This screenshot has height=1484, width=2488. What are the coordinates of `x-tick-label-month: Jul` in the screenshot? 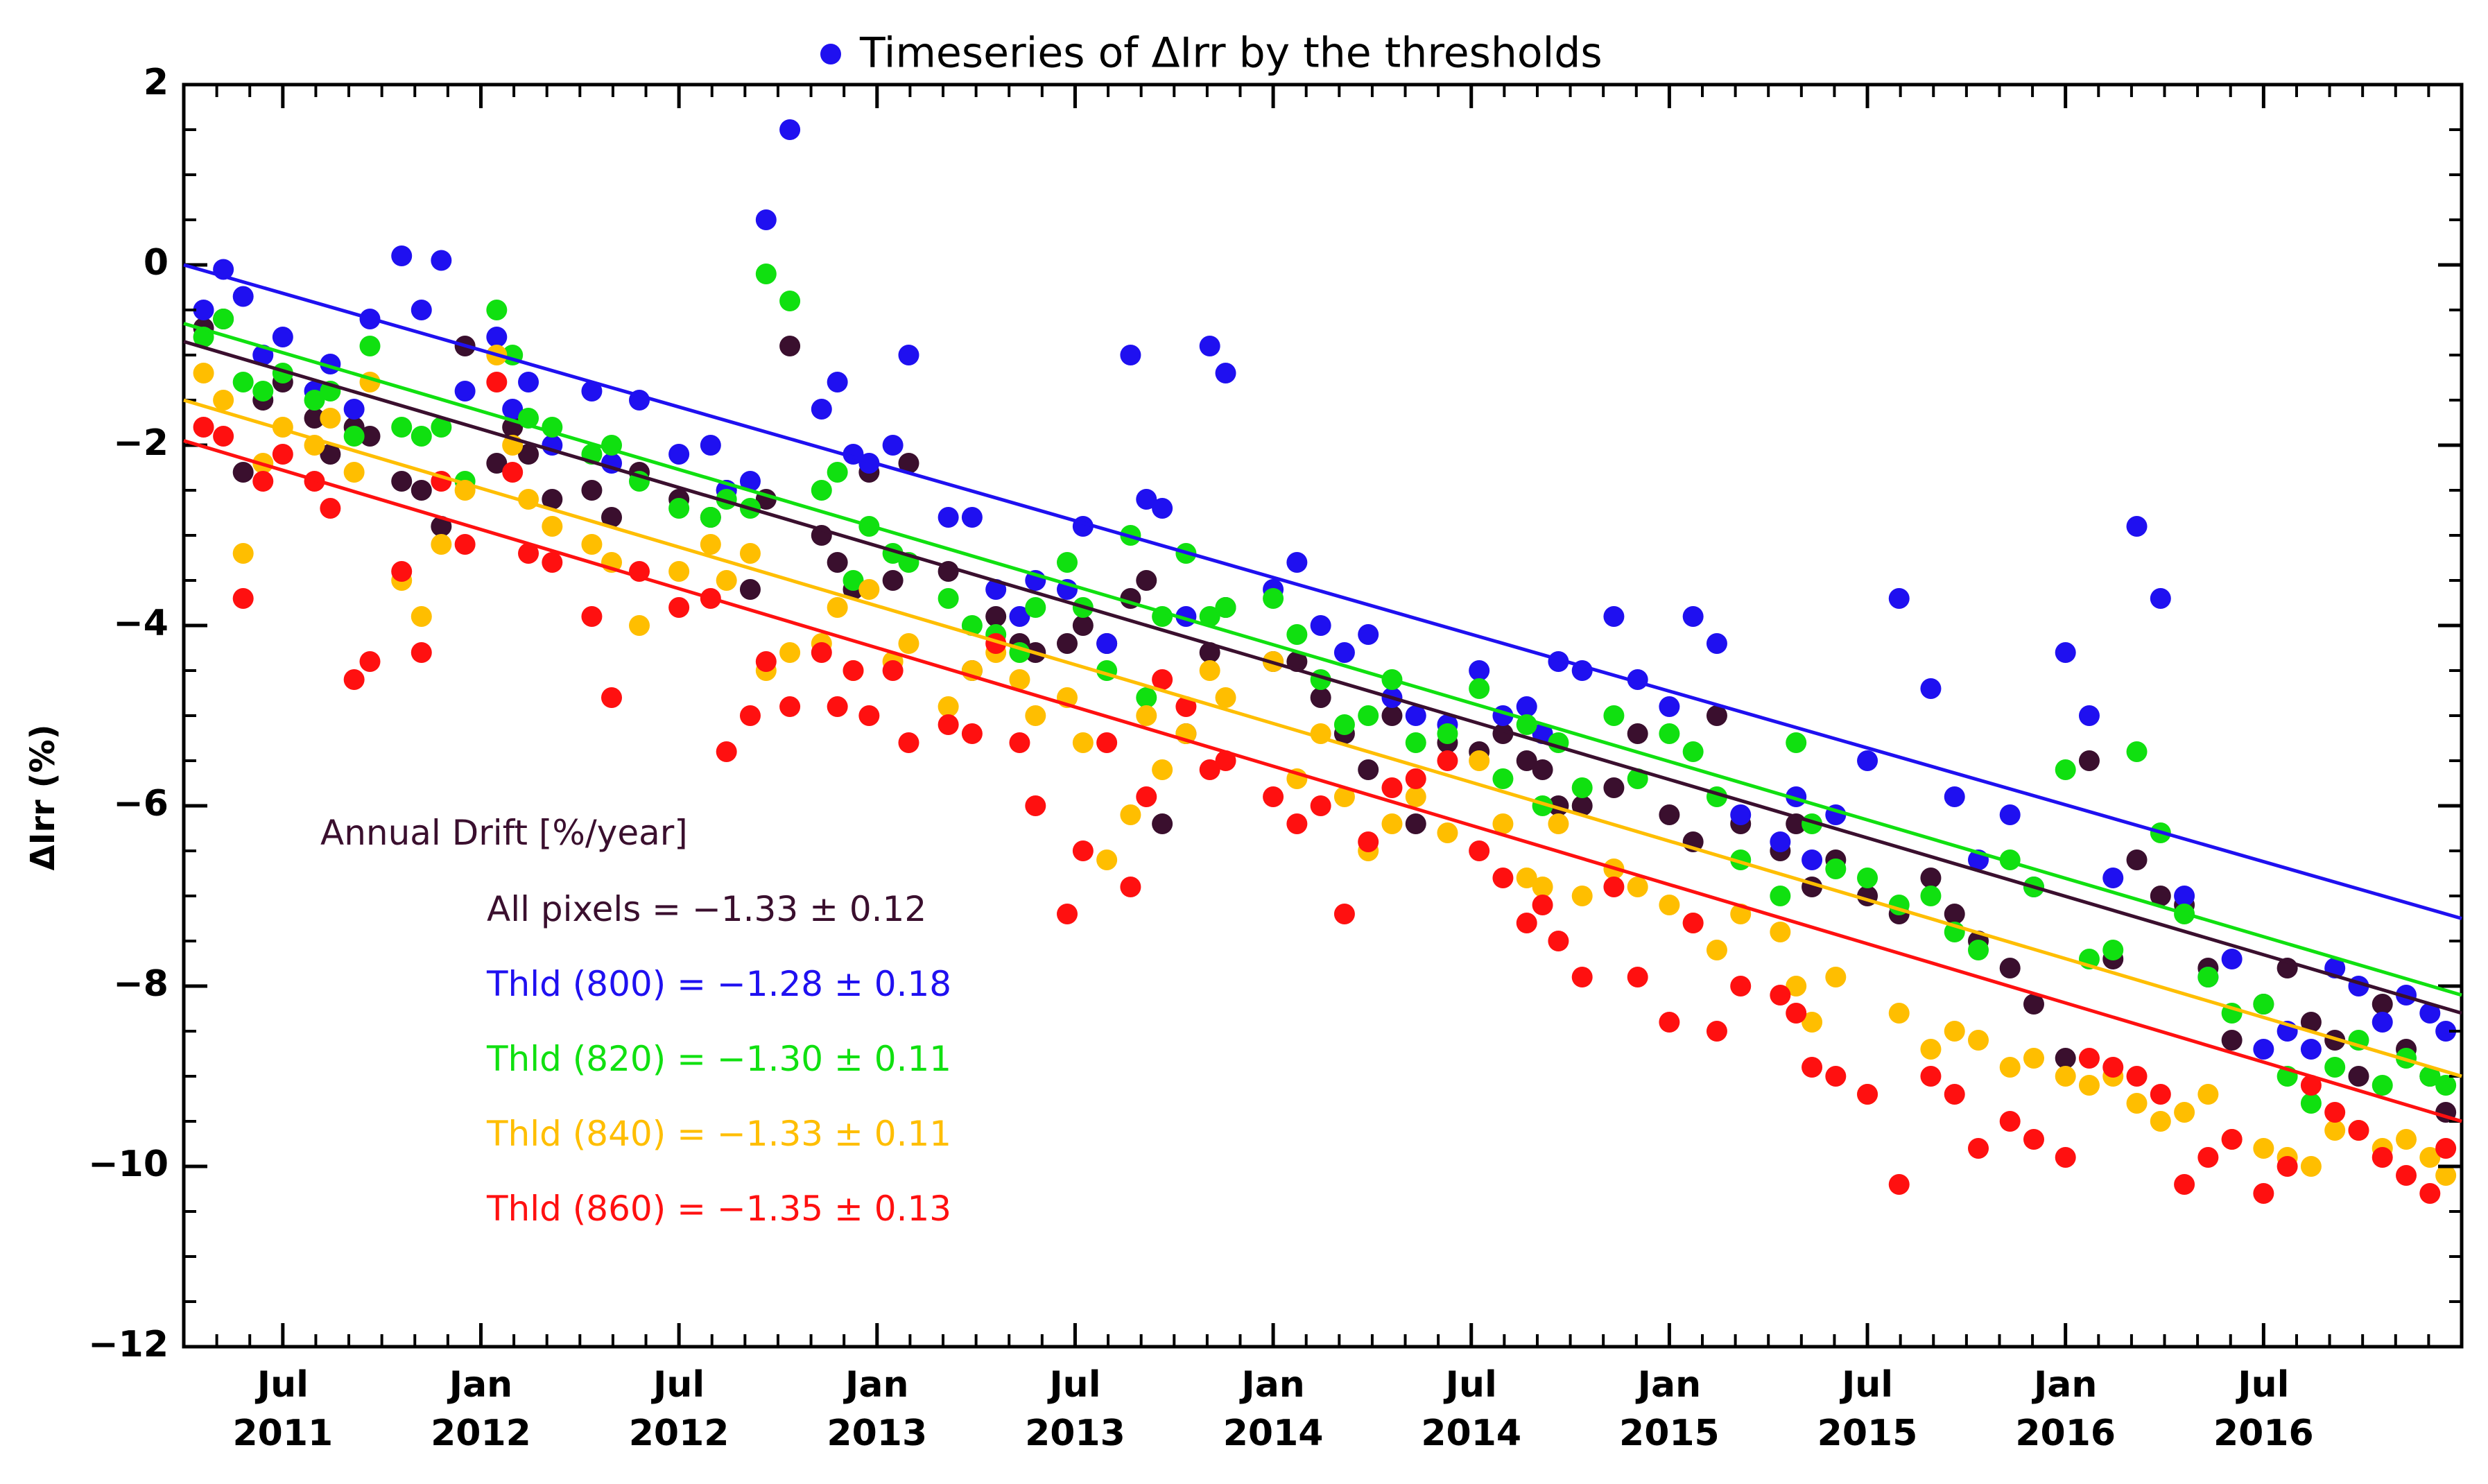 It's located at (1866, 1385).